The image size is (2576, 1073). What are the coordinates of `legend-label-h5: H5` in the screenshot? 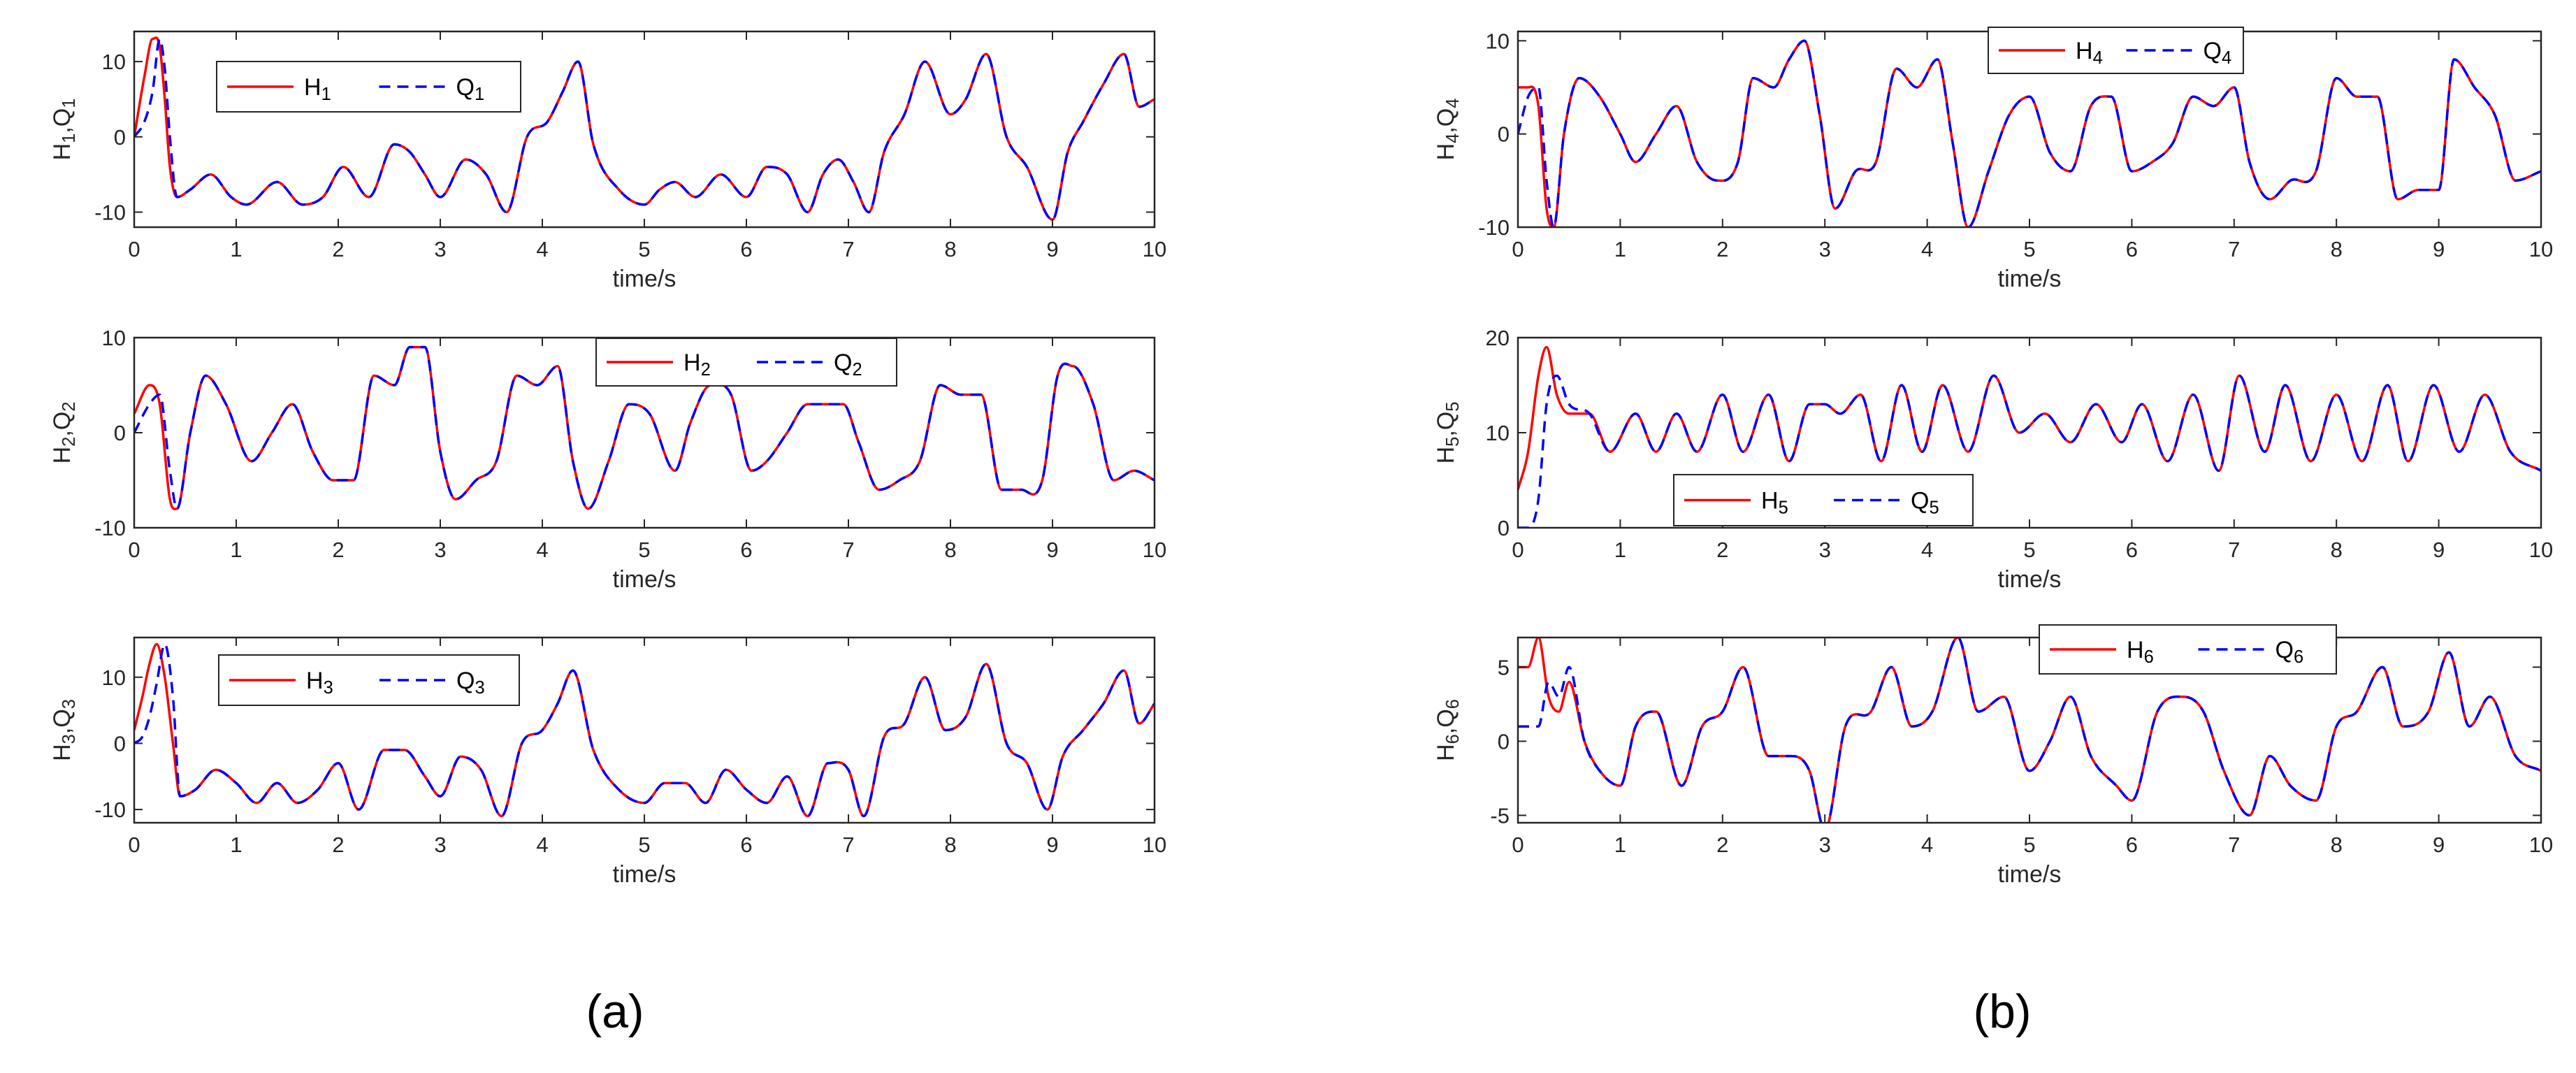 It's located at (1774, 503).